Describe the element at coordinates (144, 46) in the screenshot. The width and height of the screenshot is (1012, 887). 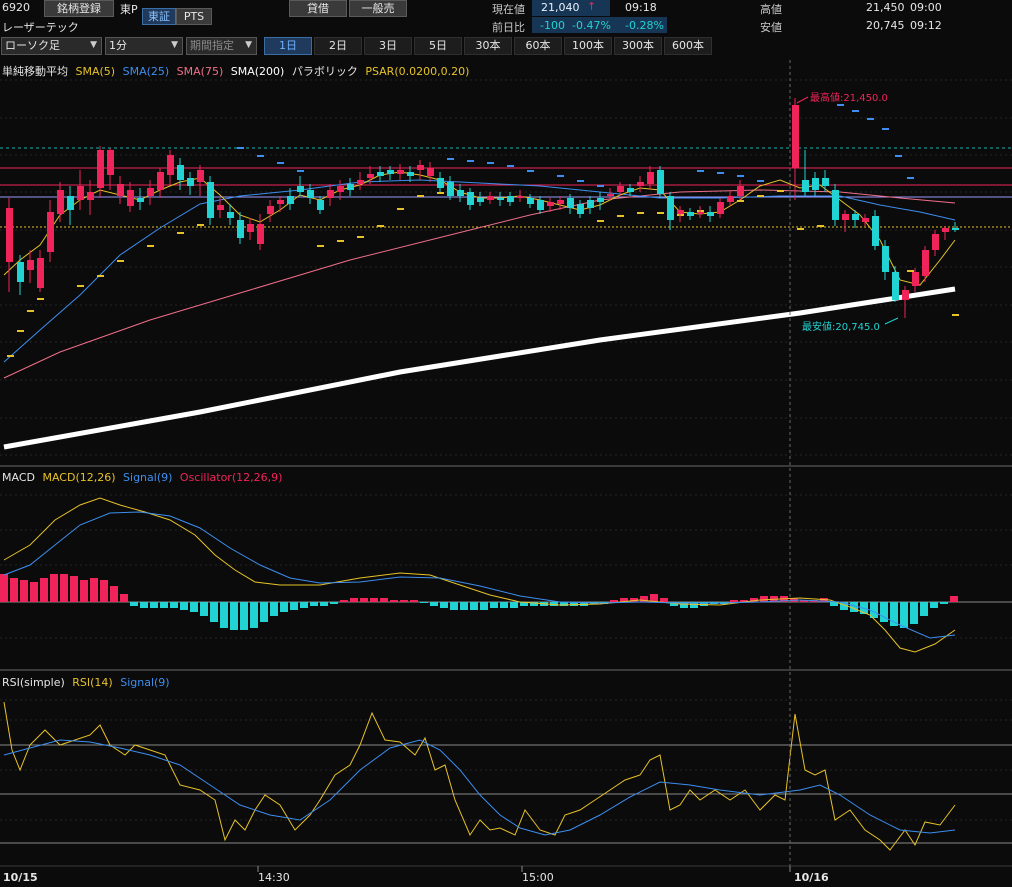
I see `interval-select: 1分 ▼` at that location.